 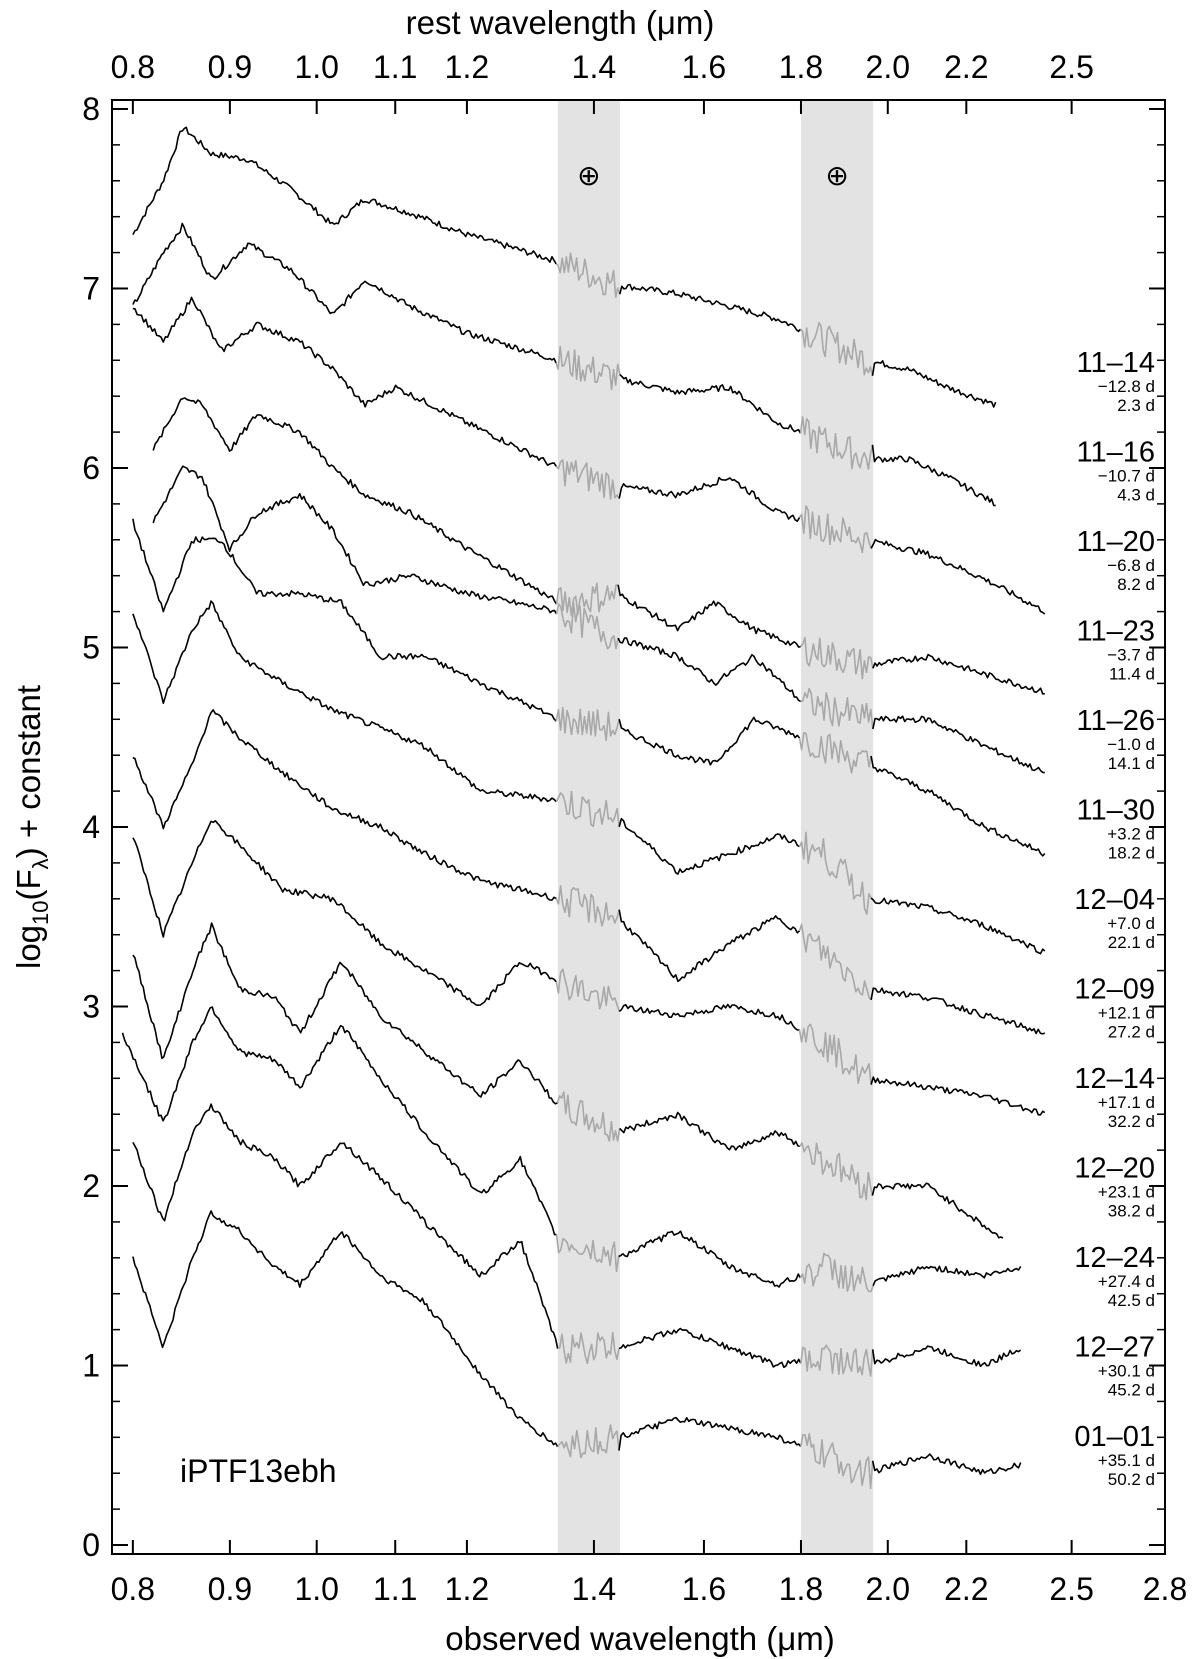 What do you see at coordinates (316, 67) in the screenshot?
I see `x2-tick-label: 1.0` at bounding box center [316, 67].